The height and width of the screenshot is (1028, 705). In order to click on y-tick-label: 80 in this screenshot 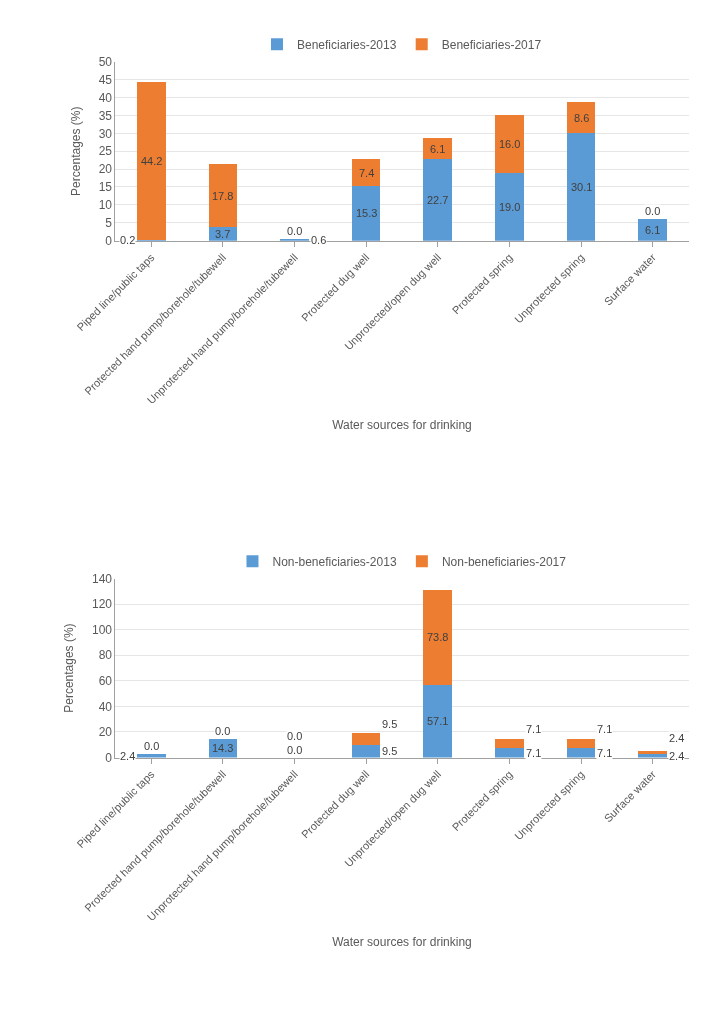, I will do `click(105, 655)`.